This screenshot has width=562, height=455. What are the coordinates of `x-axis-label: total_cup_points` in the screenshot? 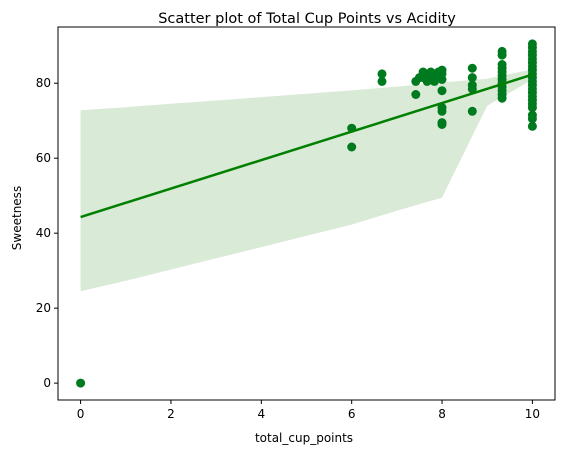 It's located at (304, 438).